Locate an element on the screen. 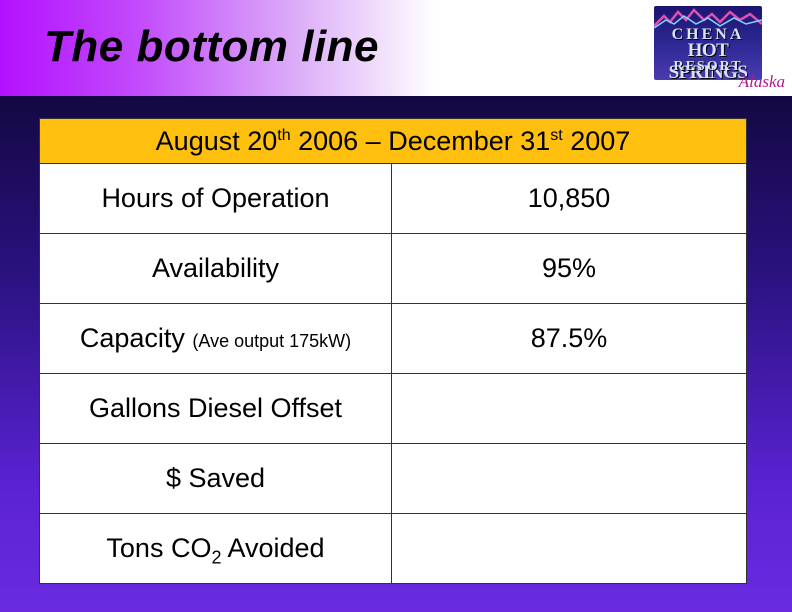 The height and width of the screenshot is (612, 792). table-row: Capacity (Ave output 175kW) 87.5% is located at coordinates (393, 338).